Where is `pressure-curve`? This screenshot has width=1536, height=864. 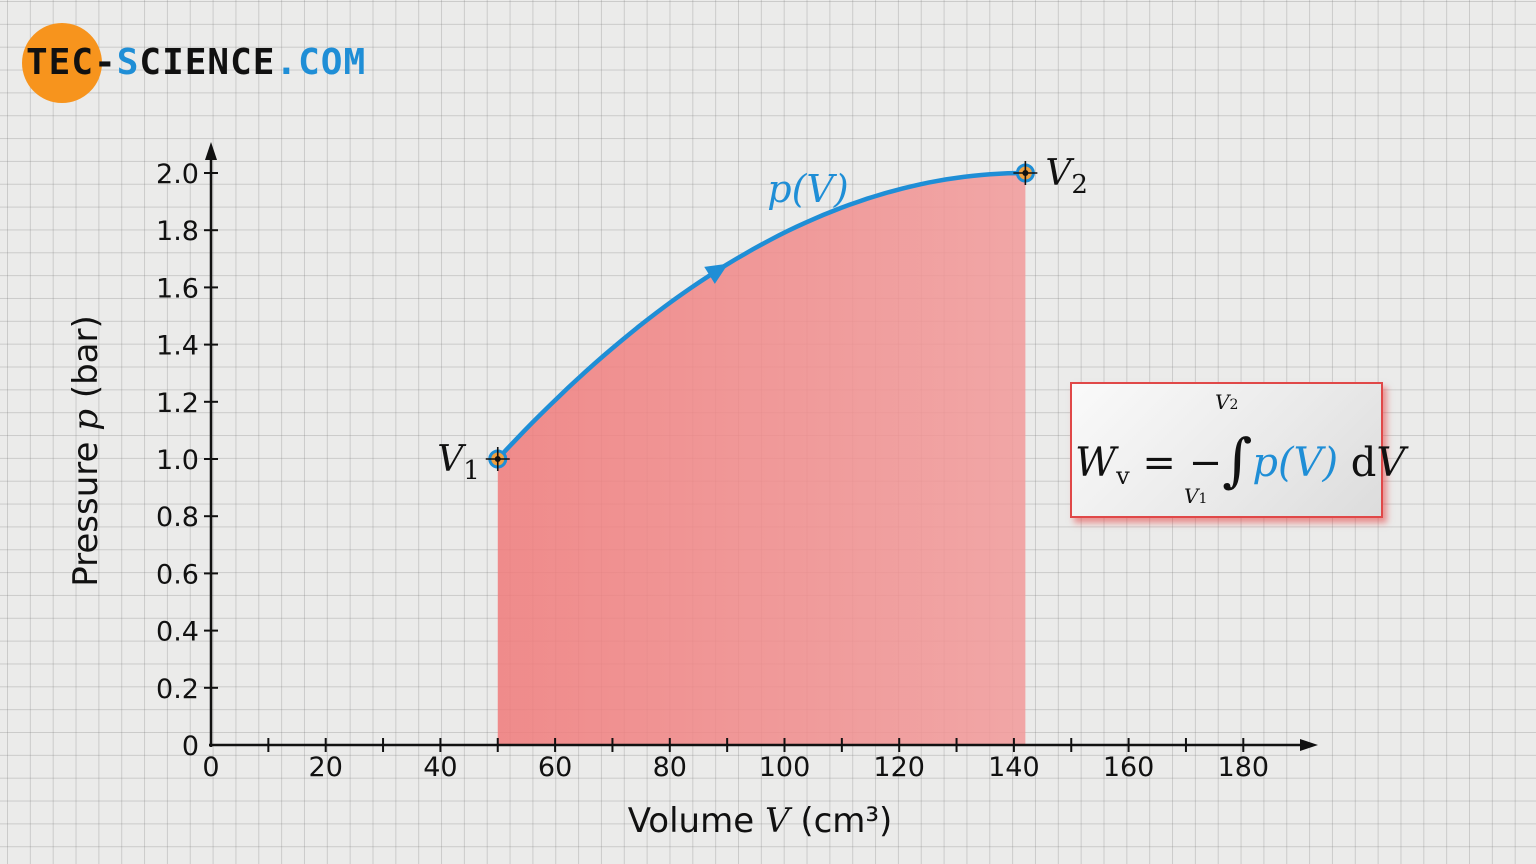
pressure-curve is located at coordinates (761, 316).